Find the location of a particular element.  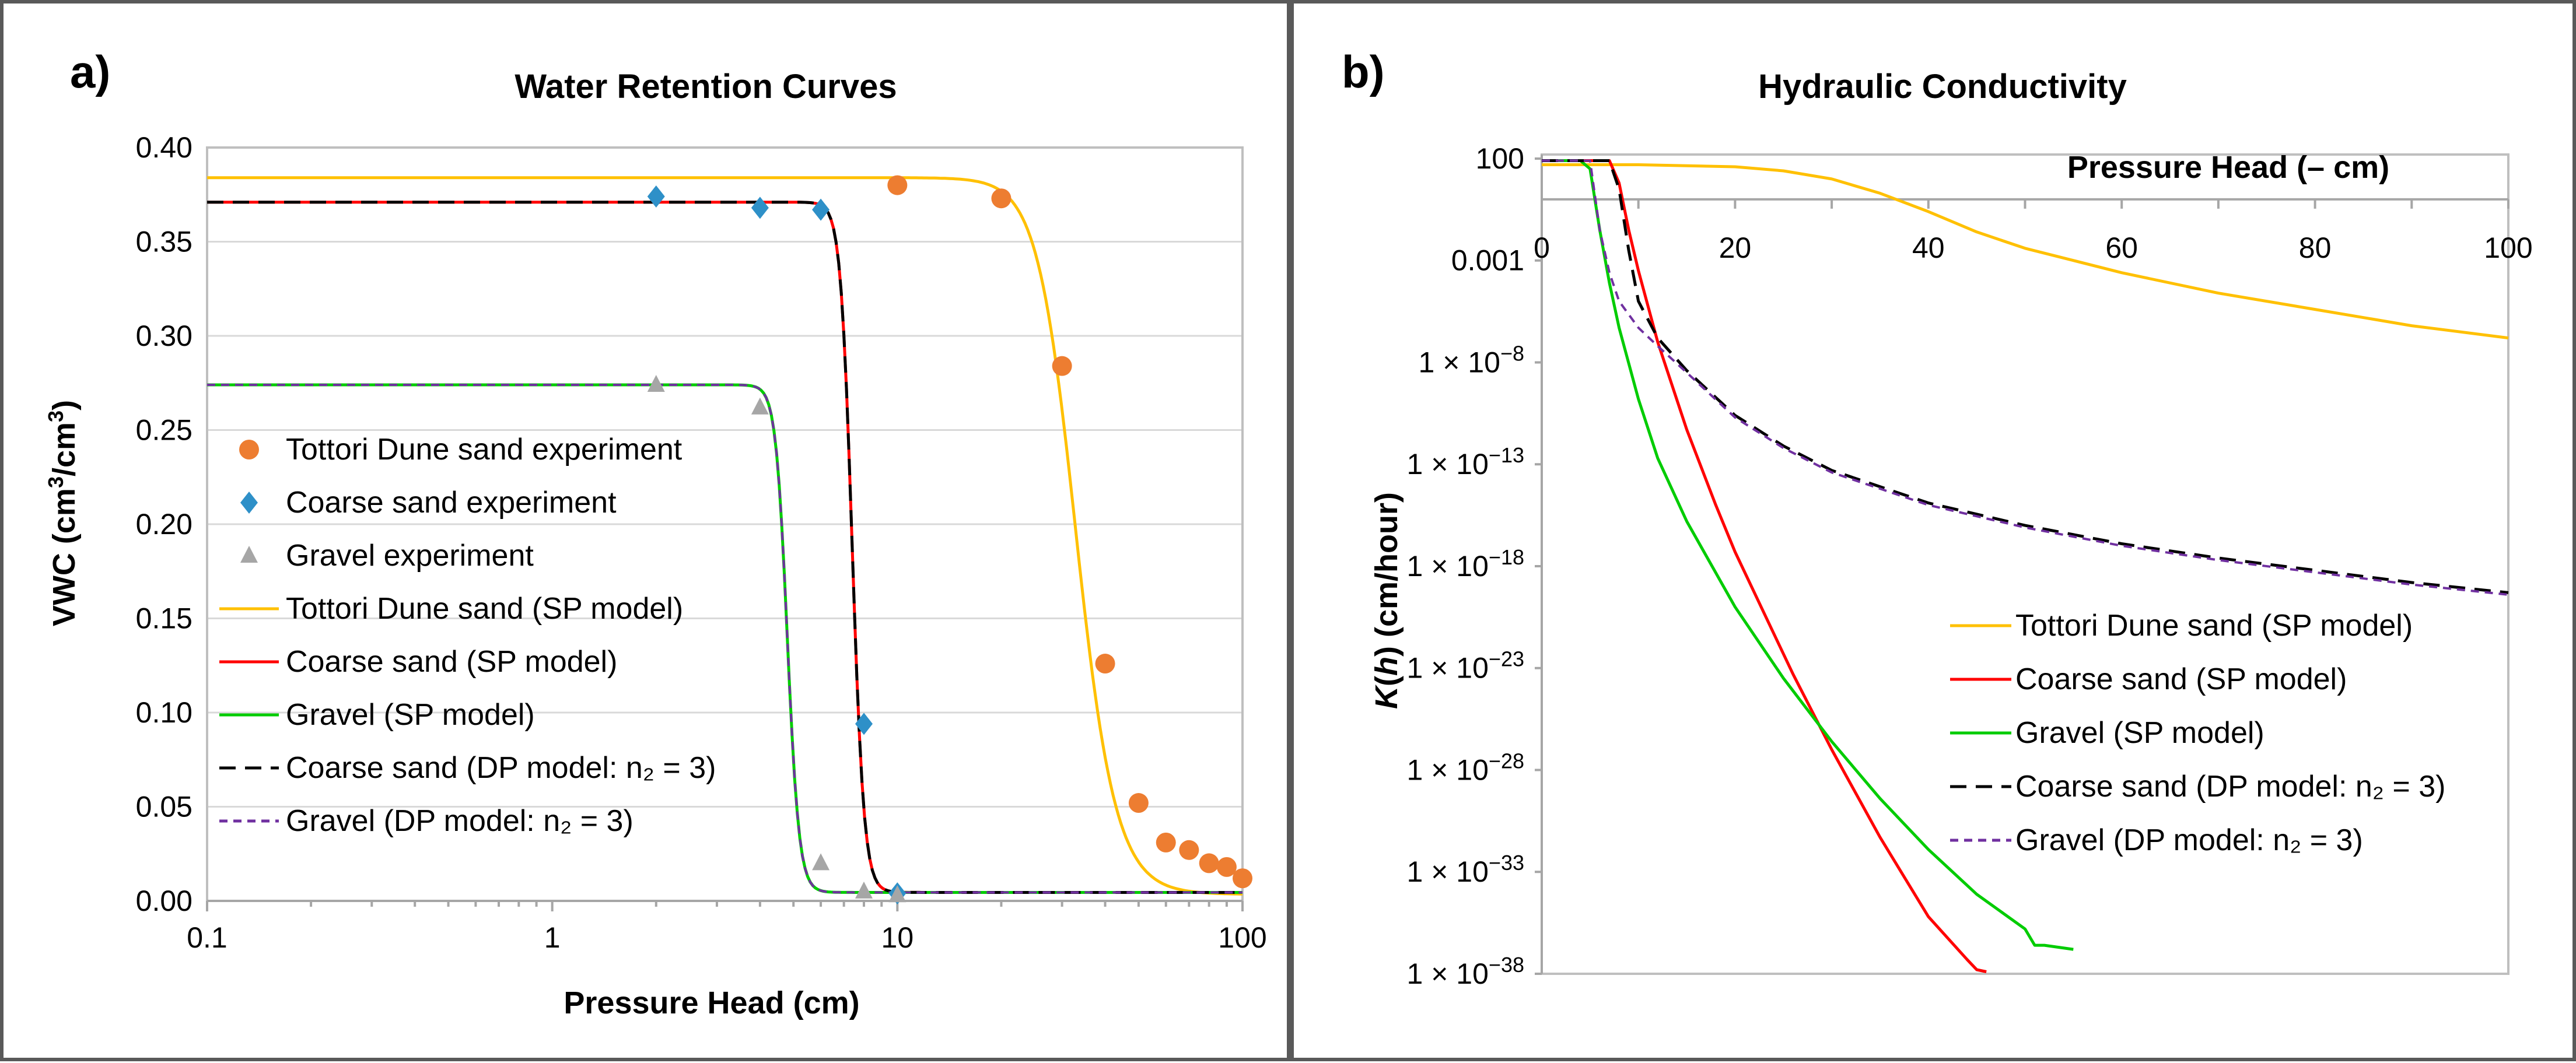

y-tick-label: 100 is located at coordinates (1500, 158).